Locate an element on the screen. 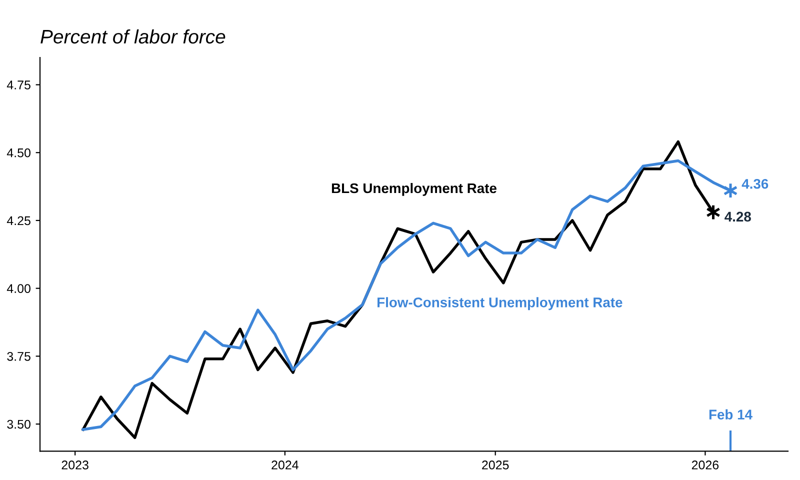 This screenshot has width=800, height=480. ref-line-label: Feb 14 is located at coordinates (730, 414).